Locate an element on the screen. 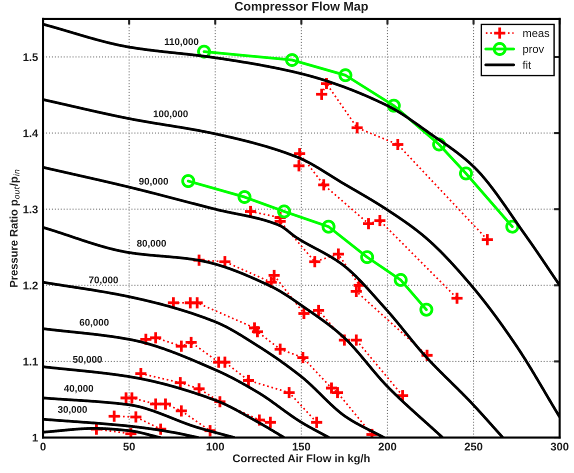 The width and height of the screenshot is (574, 473). annotation: 110,000 is located at coordinates (181, 42).